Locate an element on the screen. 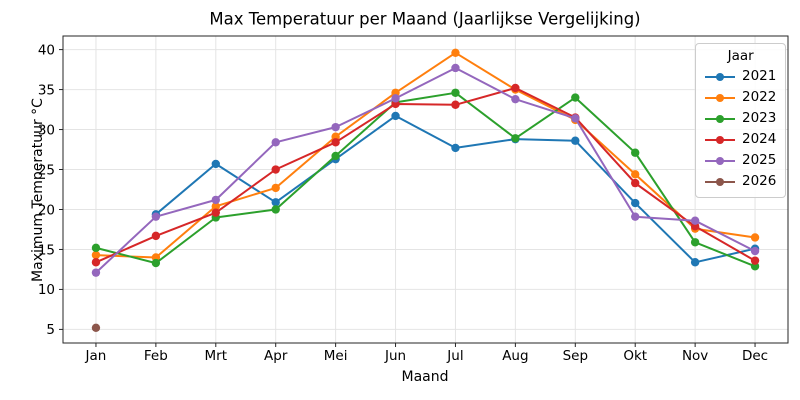  marker-2021-Jul is located at coordinates (455, 148).